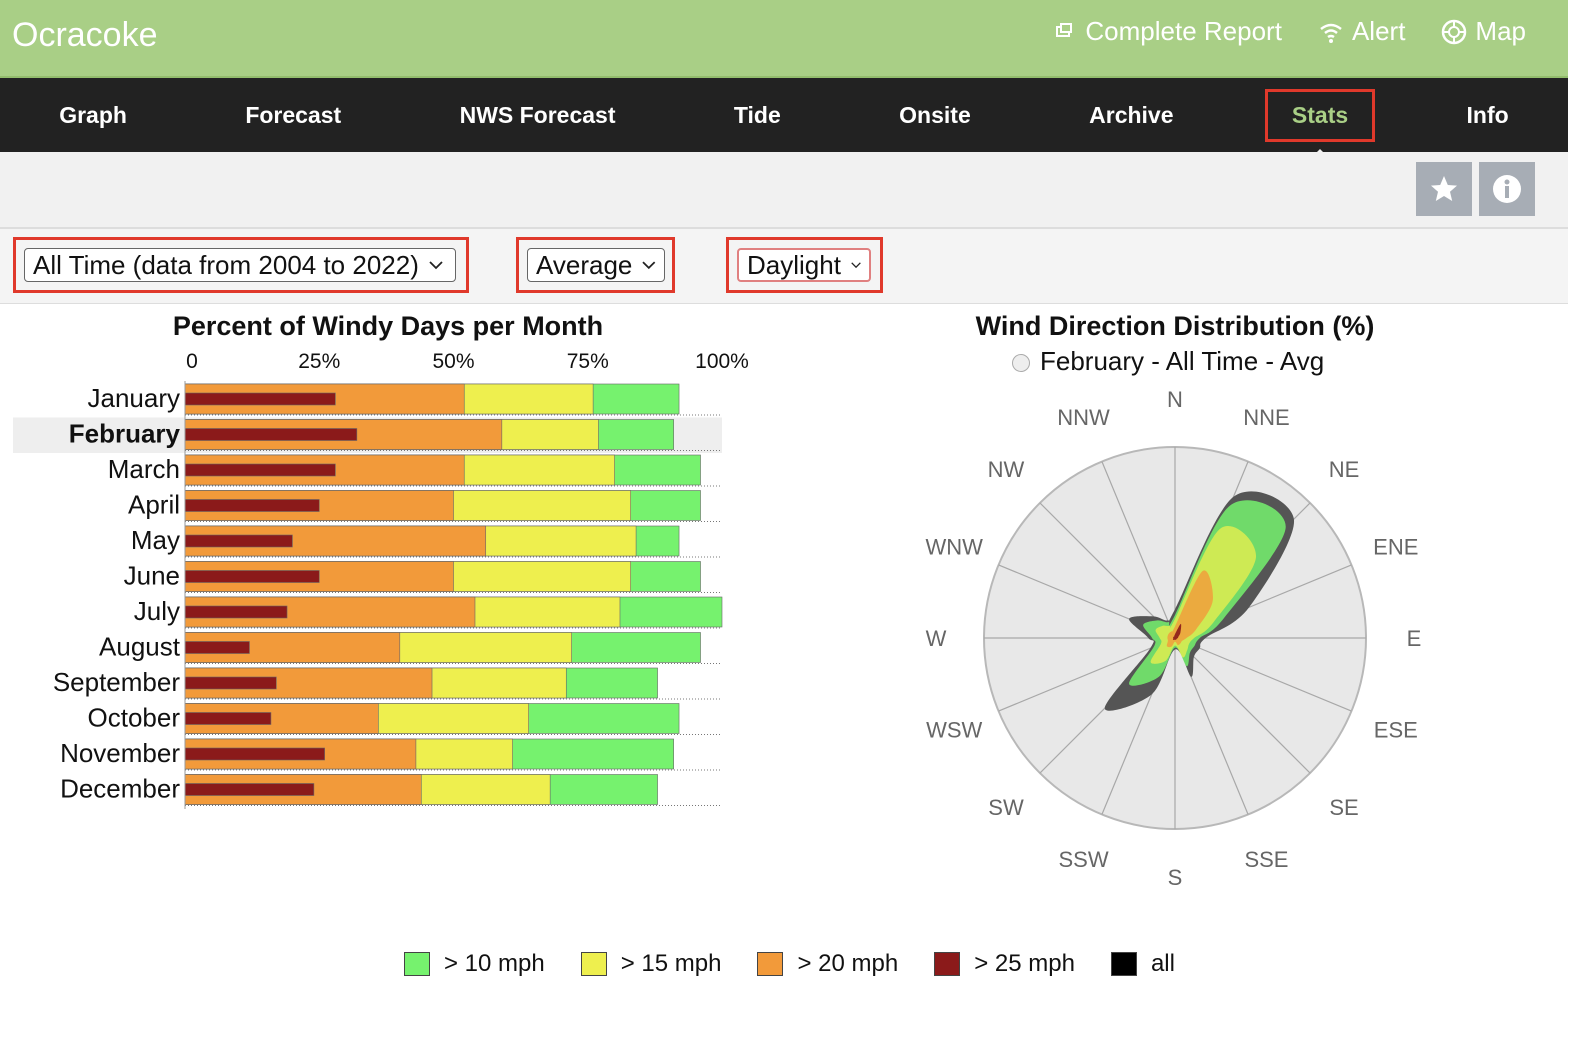 This screenshot has width=1594, height=1038. What do you see at coordinates (134, 718) in the screenshot?
I see `month-label: October` at bounding box center [134, 718].